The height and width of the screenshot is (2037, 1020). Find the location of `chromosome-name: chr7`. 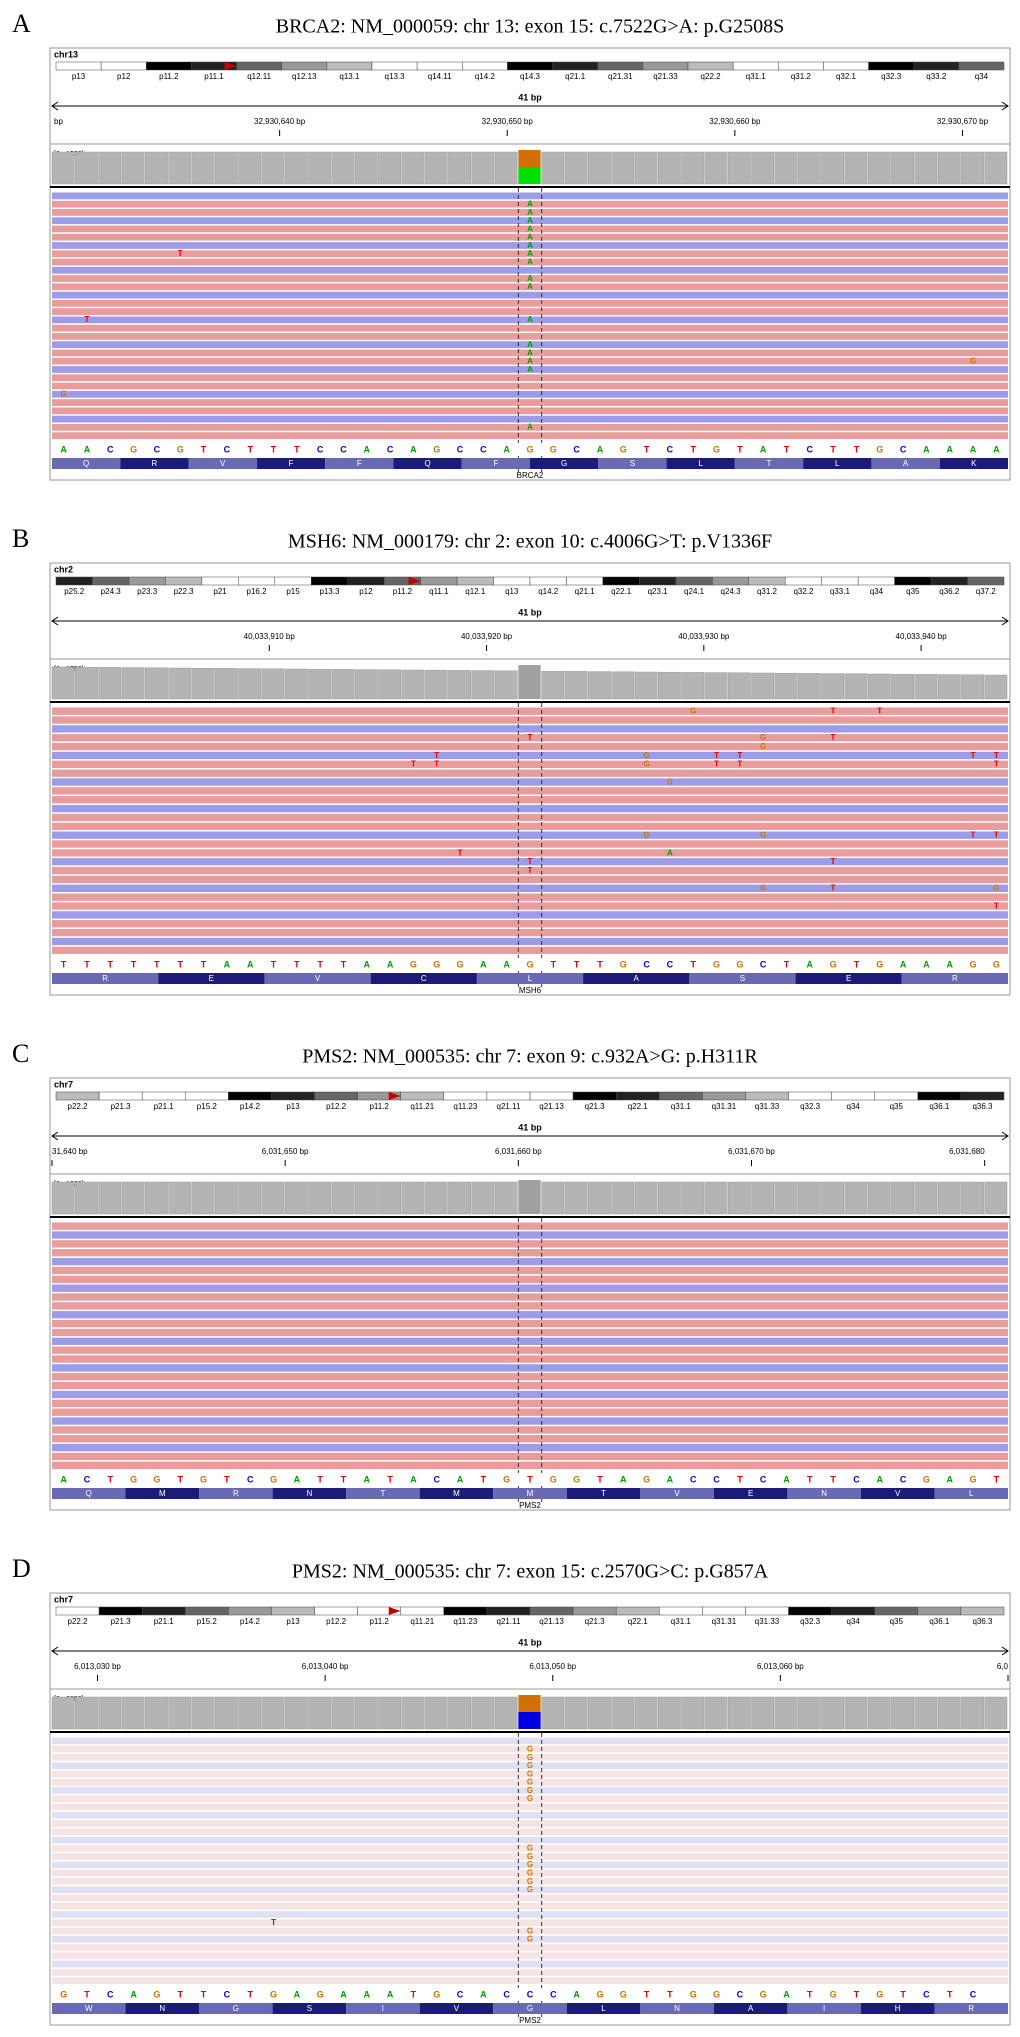

chromosome-name: chr7 is located at coordinates (63, 1599).